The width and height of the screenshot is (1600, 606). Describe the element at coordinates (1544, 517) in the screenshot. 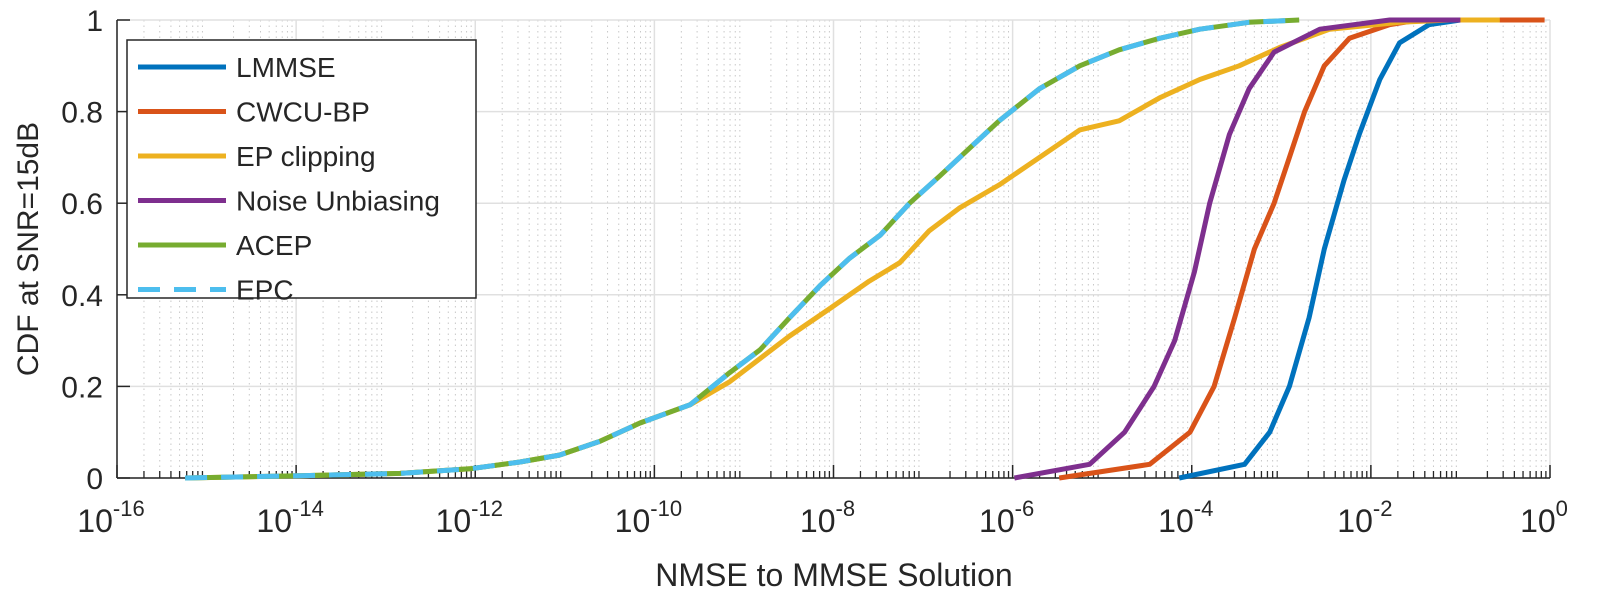

I see `x-tick-label: 10⁰` at that location.